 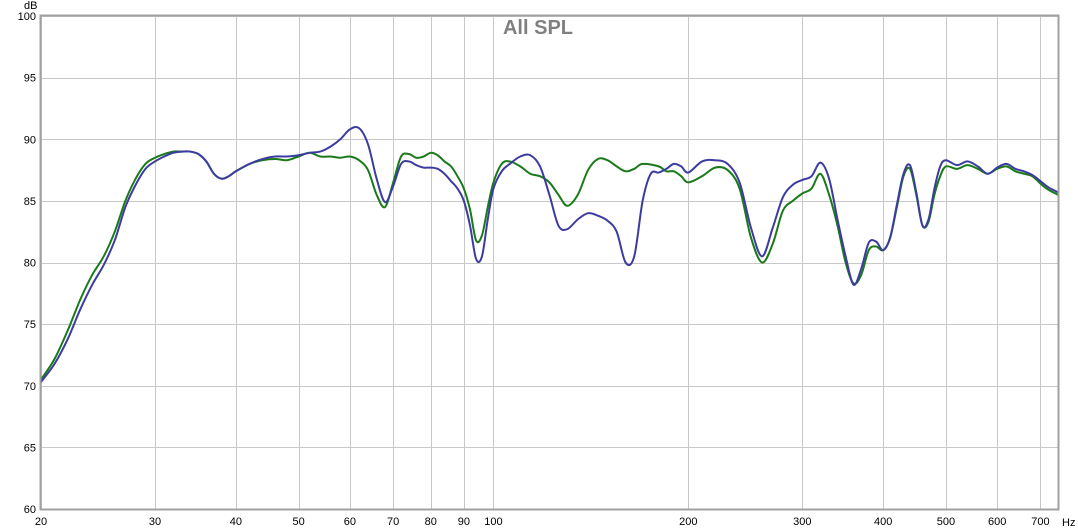 What do you see at coordinates (538, 28) in the screenshot?
I see `chart-title: All SPL` at bounding box center [538, 28].